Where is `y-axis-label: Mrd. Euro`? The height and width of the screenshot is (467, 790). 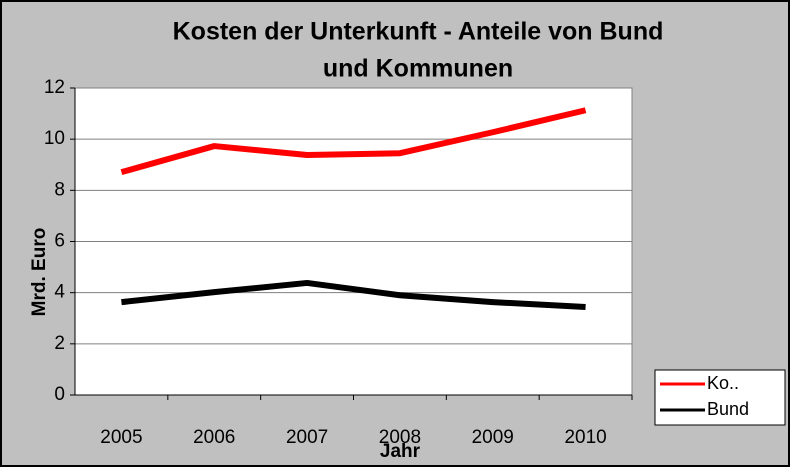
y-axis-label: Mrd. Euro is located at coordinates (39, 272).